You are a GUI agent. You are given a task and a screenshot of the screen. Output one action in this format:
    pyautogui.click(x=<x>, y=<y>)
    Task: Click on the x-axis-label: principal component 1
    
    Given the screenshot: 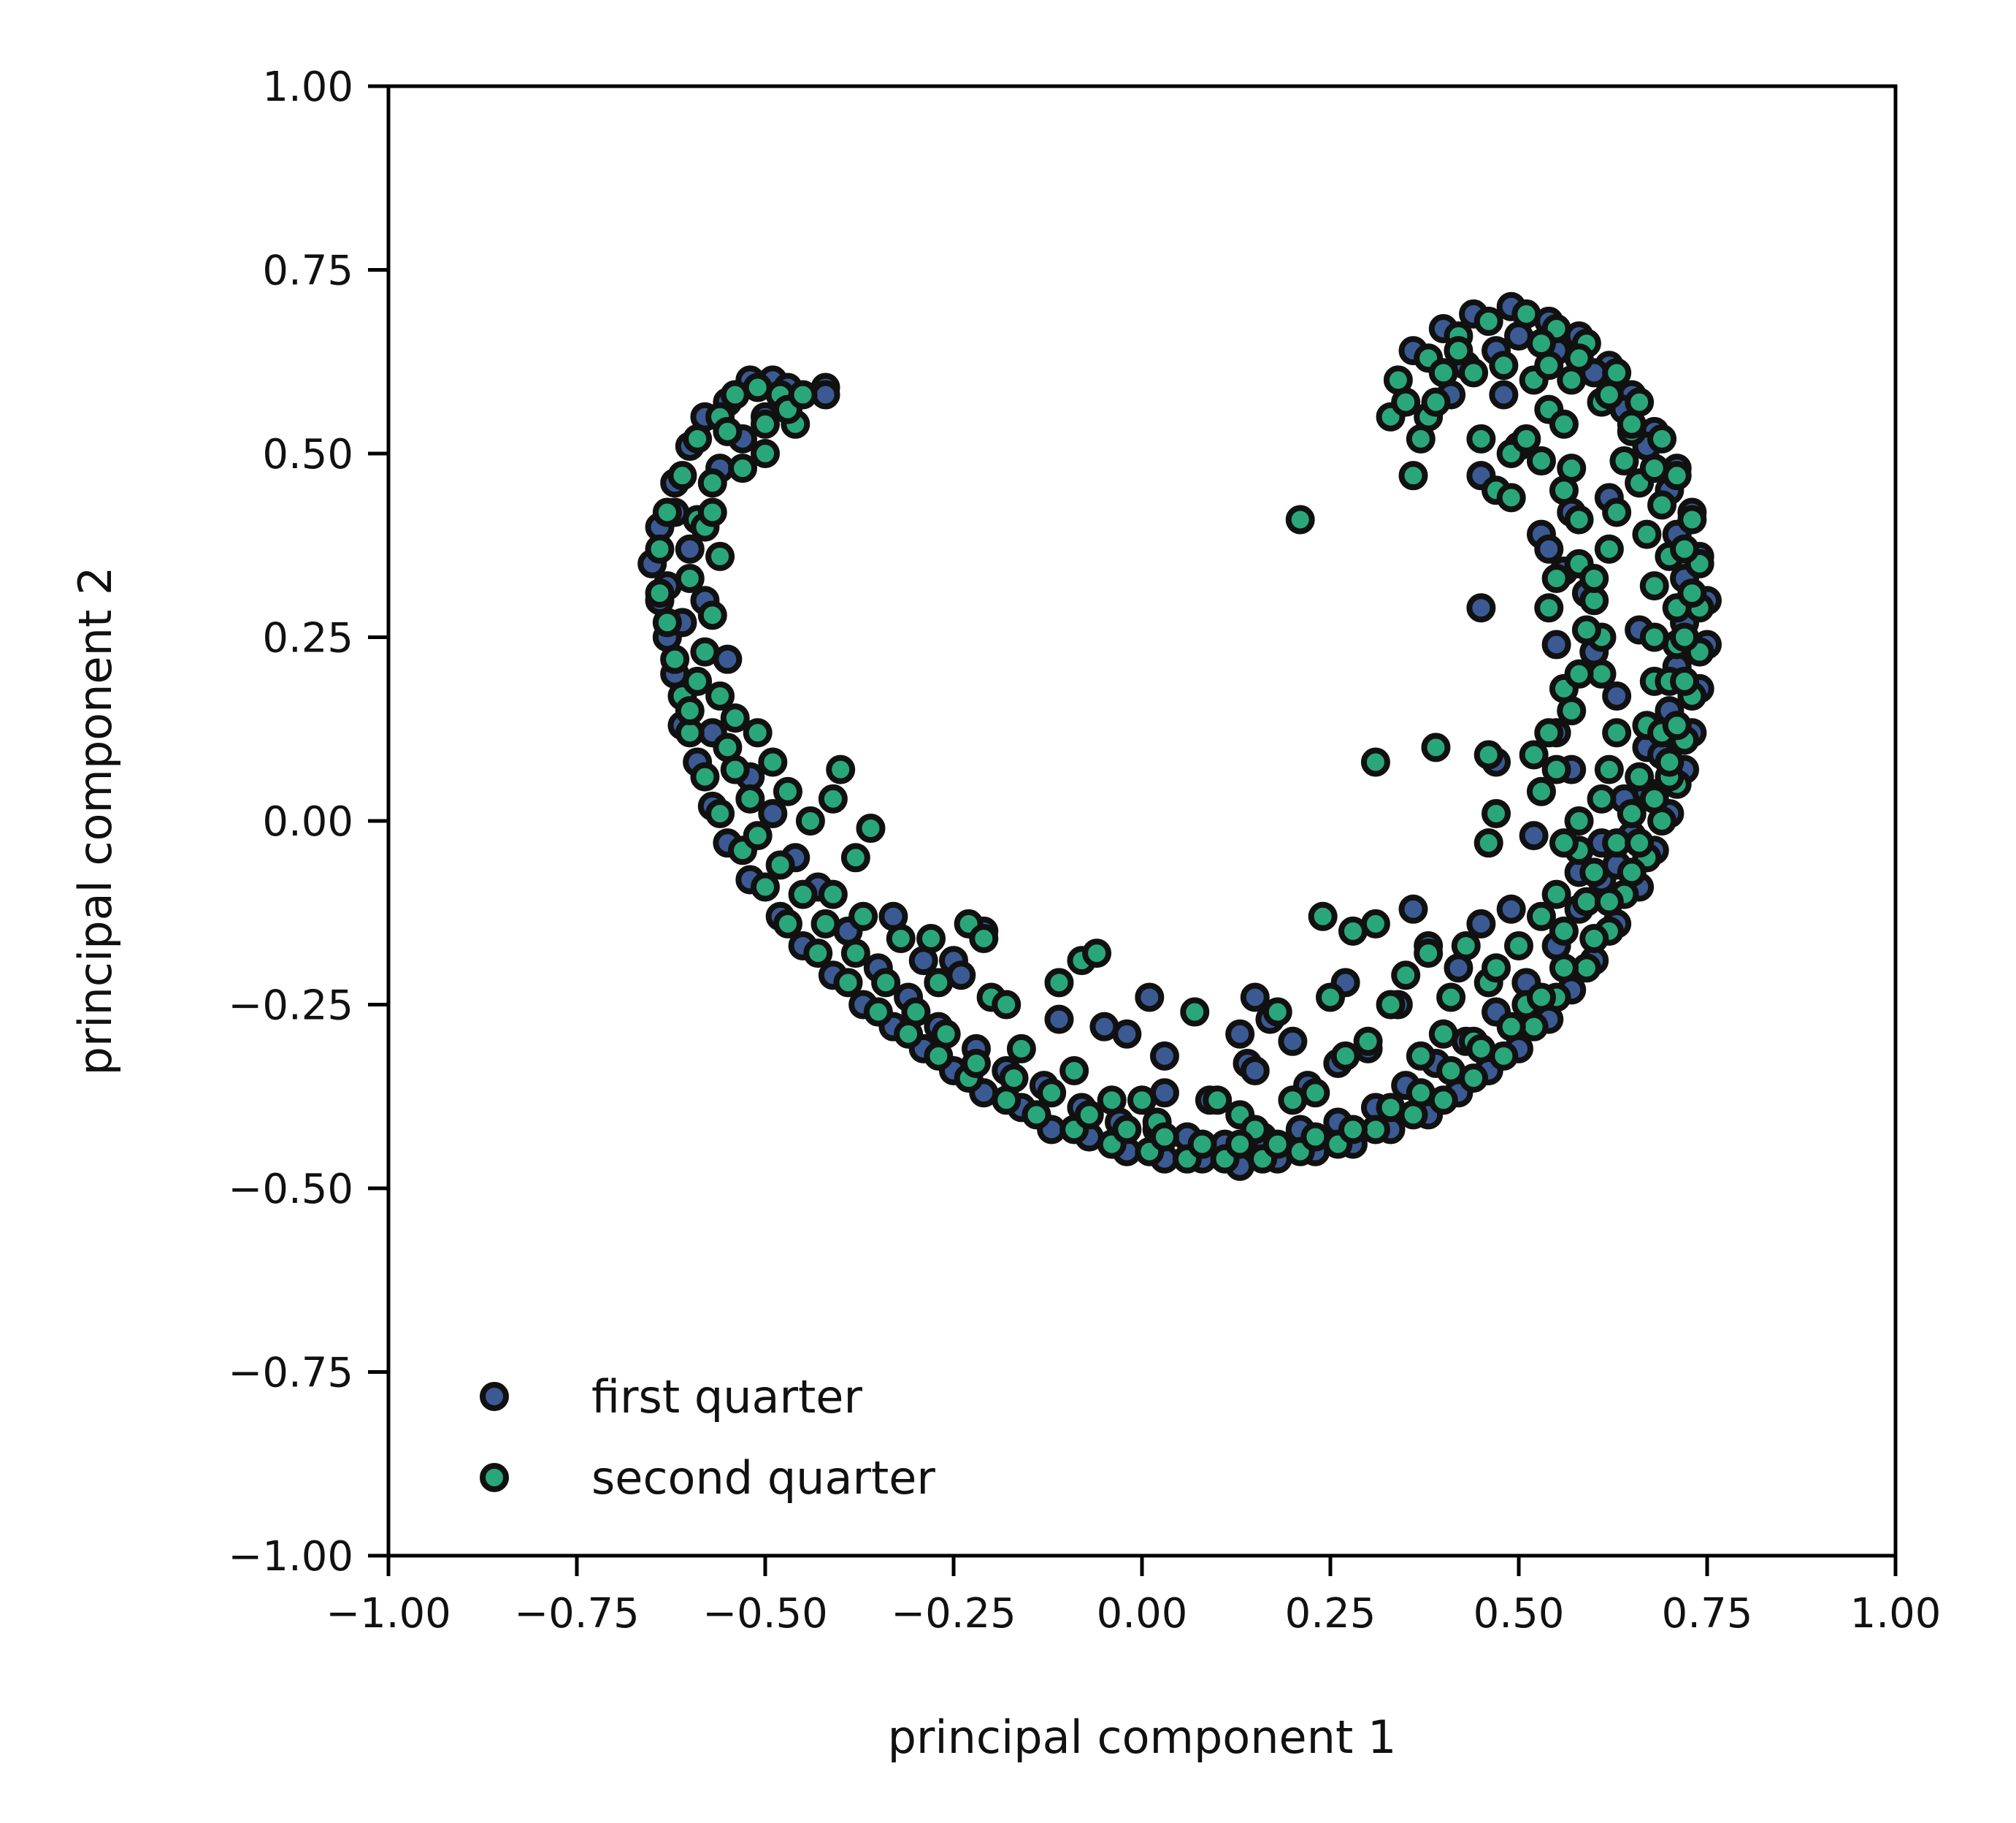 What is the action you would take?
    pyautogui.click(x=1142, y=1737)
    